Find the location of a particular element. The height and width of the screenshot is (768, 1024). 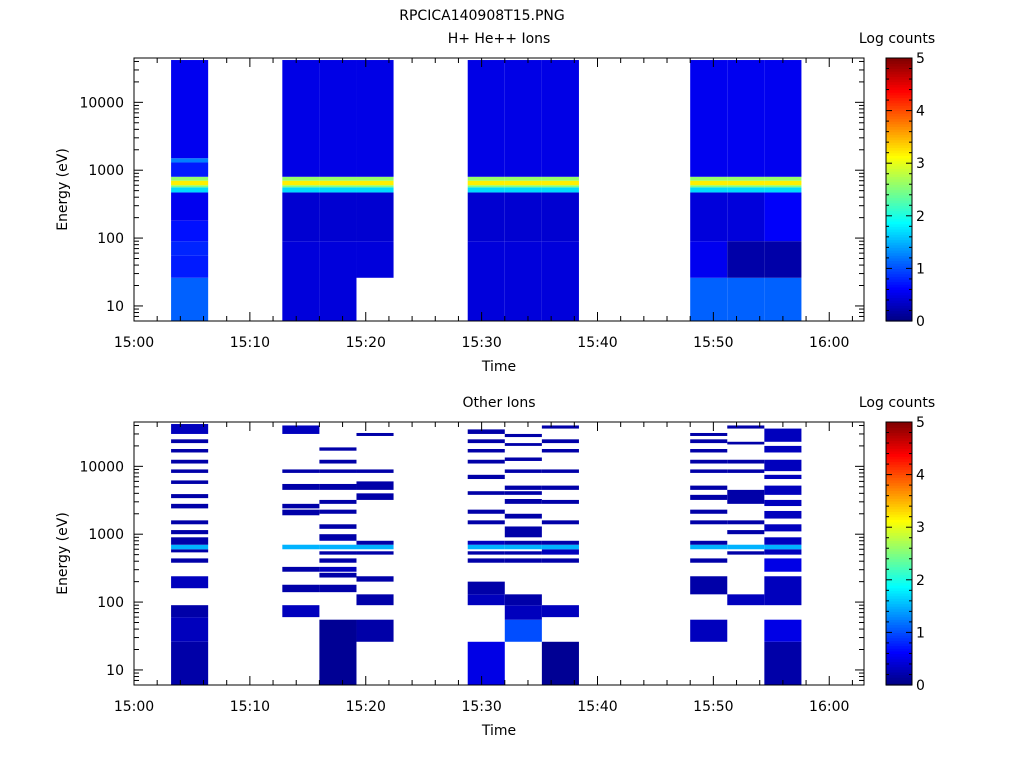

y-tick-label: 10 is located at coordinates (115, 307).